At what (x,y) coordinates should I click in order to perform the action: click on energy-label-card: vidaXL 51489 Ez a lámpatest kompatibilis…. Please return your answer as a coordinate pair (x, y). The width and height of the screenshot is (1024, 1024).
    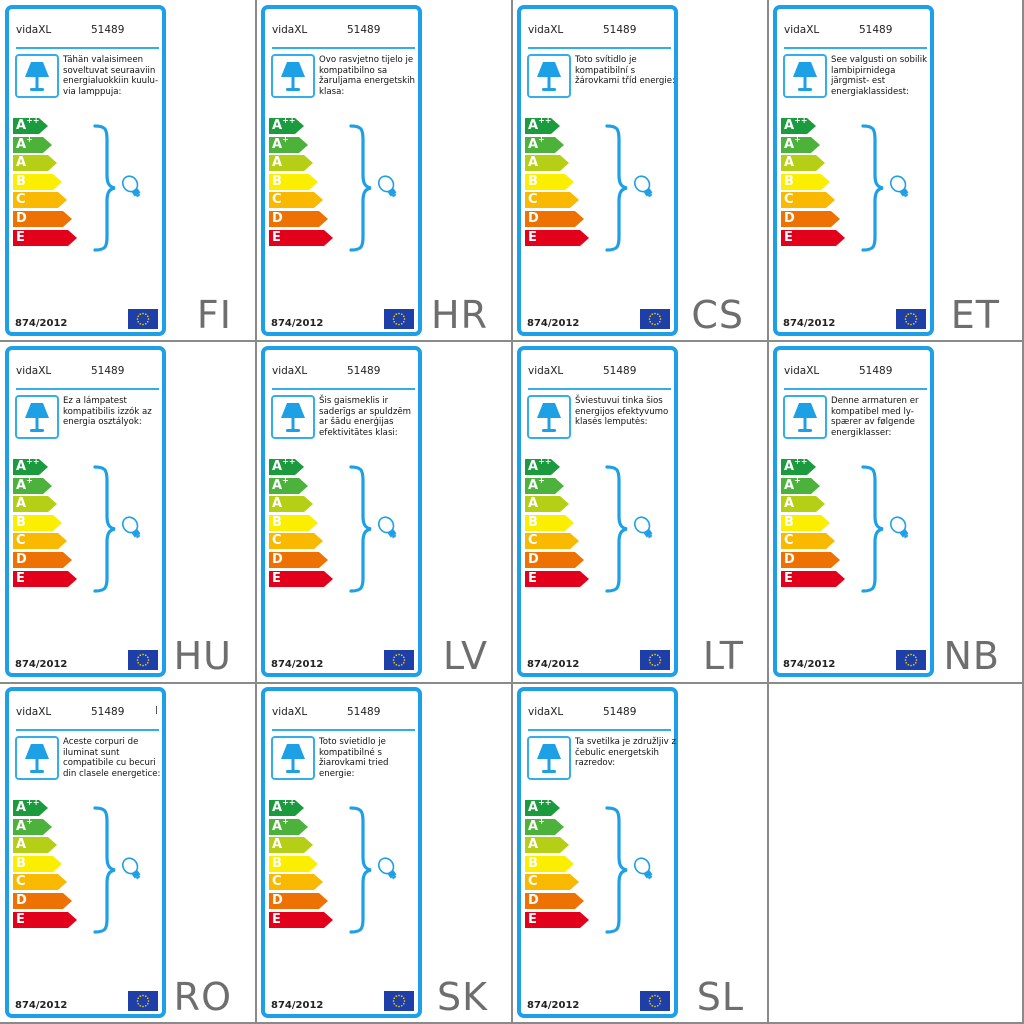
    Looking at the image, I should click on (85, 511).